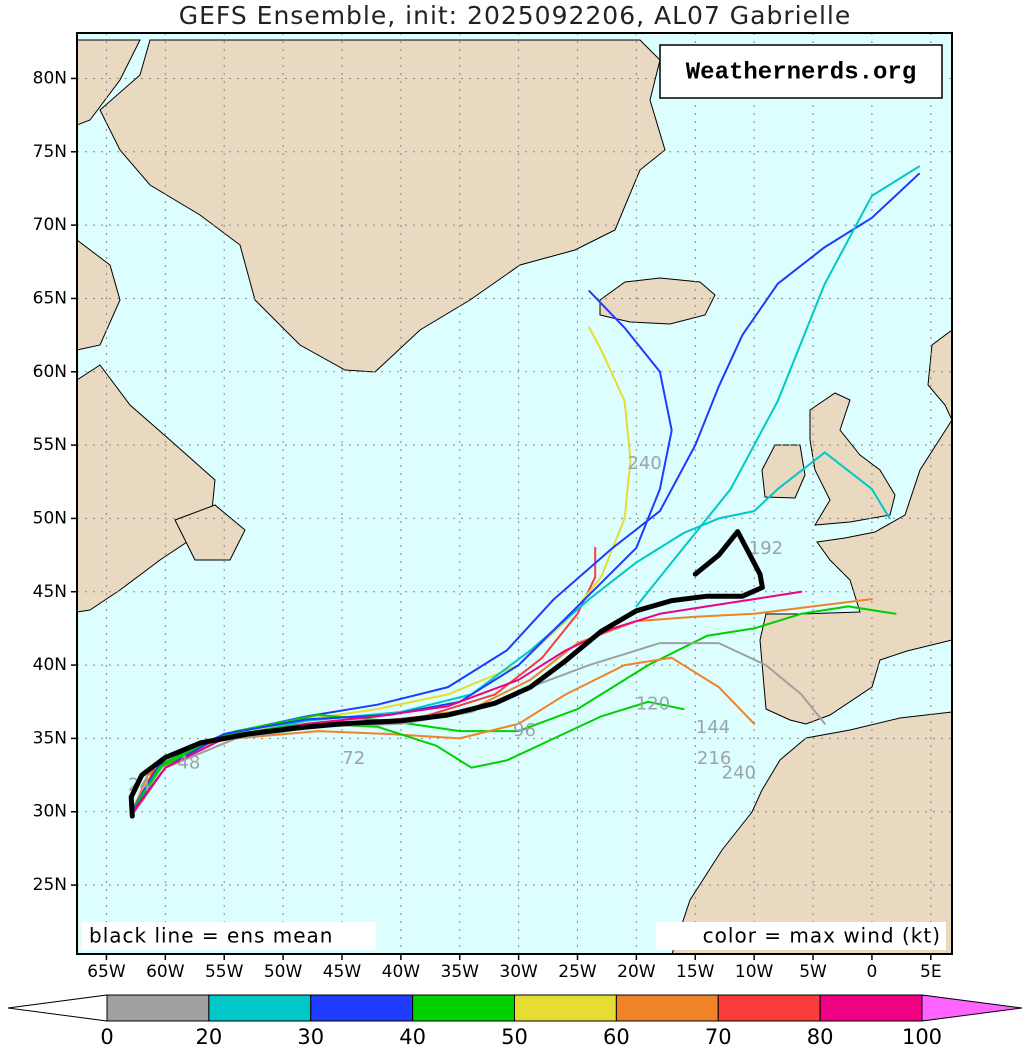 The width and height of the screenshot is (1030, 1055). I want to click on watermark-box: Weathernerds.org, so click(801, 71).